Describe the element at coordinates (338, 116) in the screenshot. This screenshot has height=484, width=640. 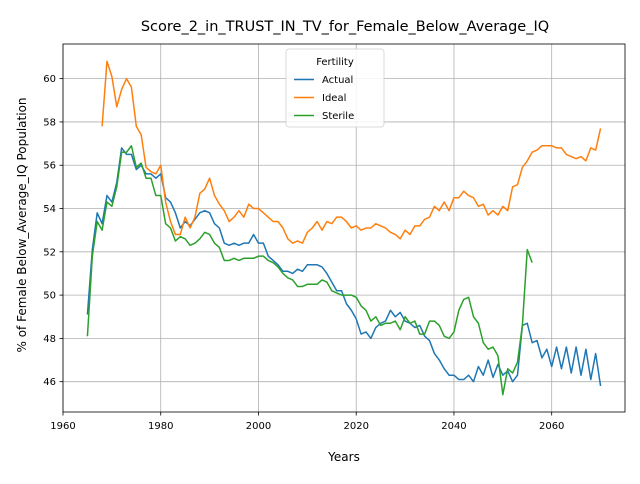
I see `legend-label-sterile: Sterile` at that location.